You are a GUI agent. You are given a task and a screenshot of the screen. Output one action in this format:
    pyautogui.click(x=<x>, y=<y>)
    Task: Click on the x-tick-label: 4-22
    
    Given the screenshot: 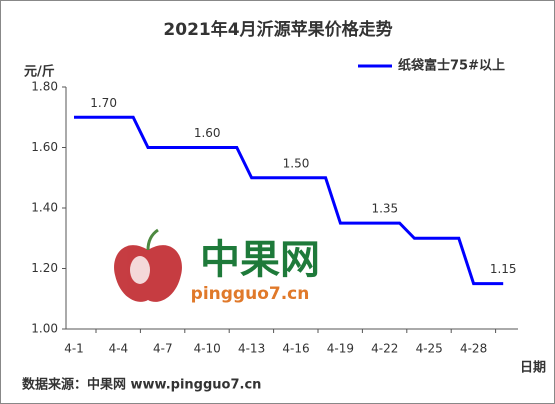 What is the action you would take?
    pyautogui.click(x=384, y=349)
    